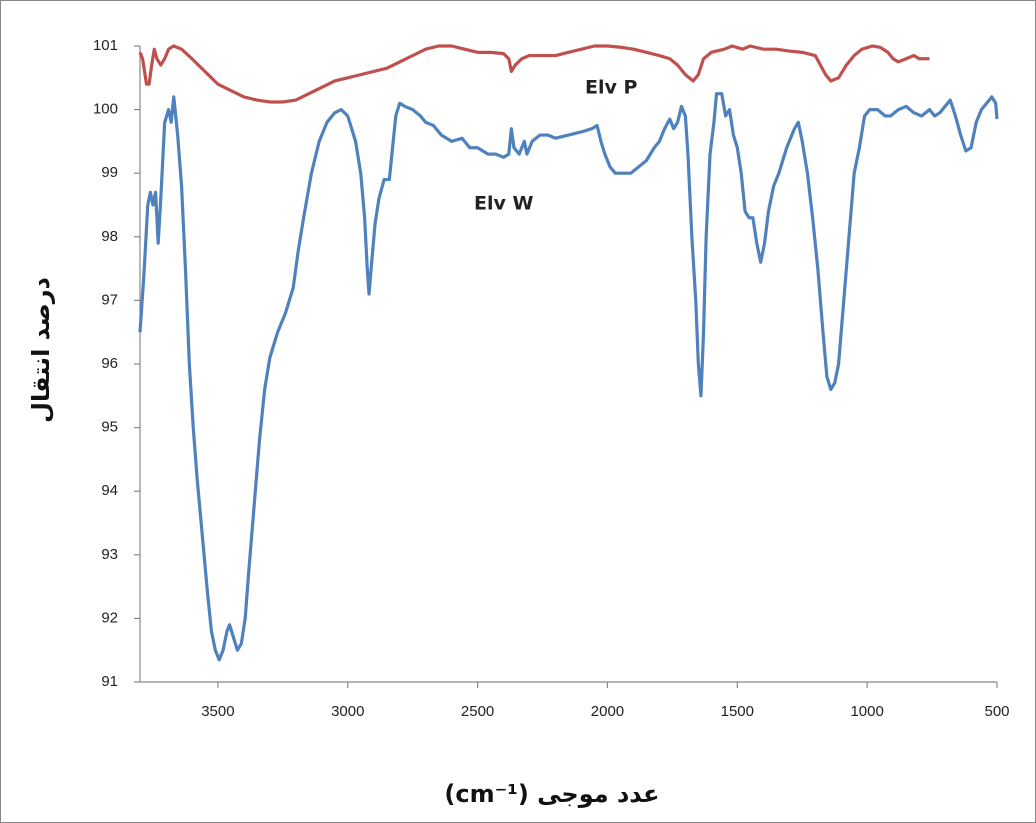 The height and width of the screenshot is (823, 1036). Describe the element at coordinates (737, 711) in the screenshot. I see `x-tick-label: 1500` at that location.